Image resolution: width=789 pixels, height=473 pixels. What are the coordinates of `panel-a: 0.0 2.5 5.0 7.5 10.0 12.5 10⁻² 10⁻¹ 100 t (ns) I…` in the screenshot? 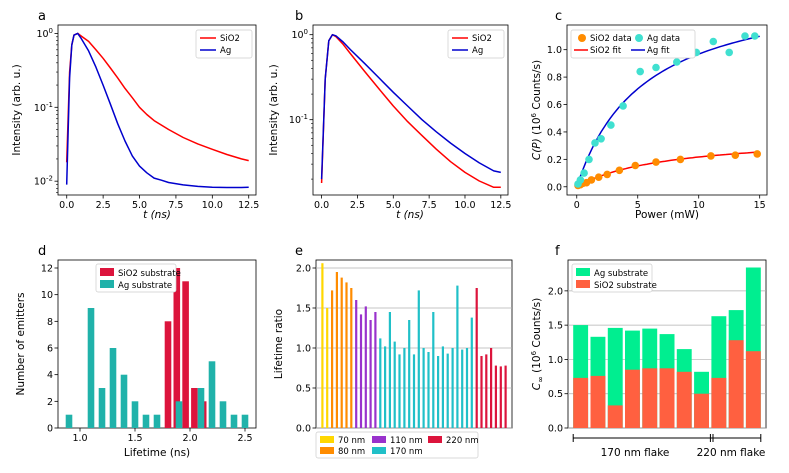 It's located at (135, 122).